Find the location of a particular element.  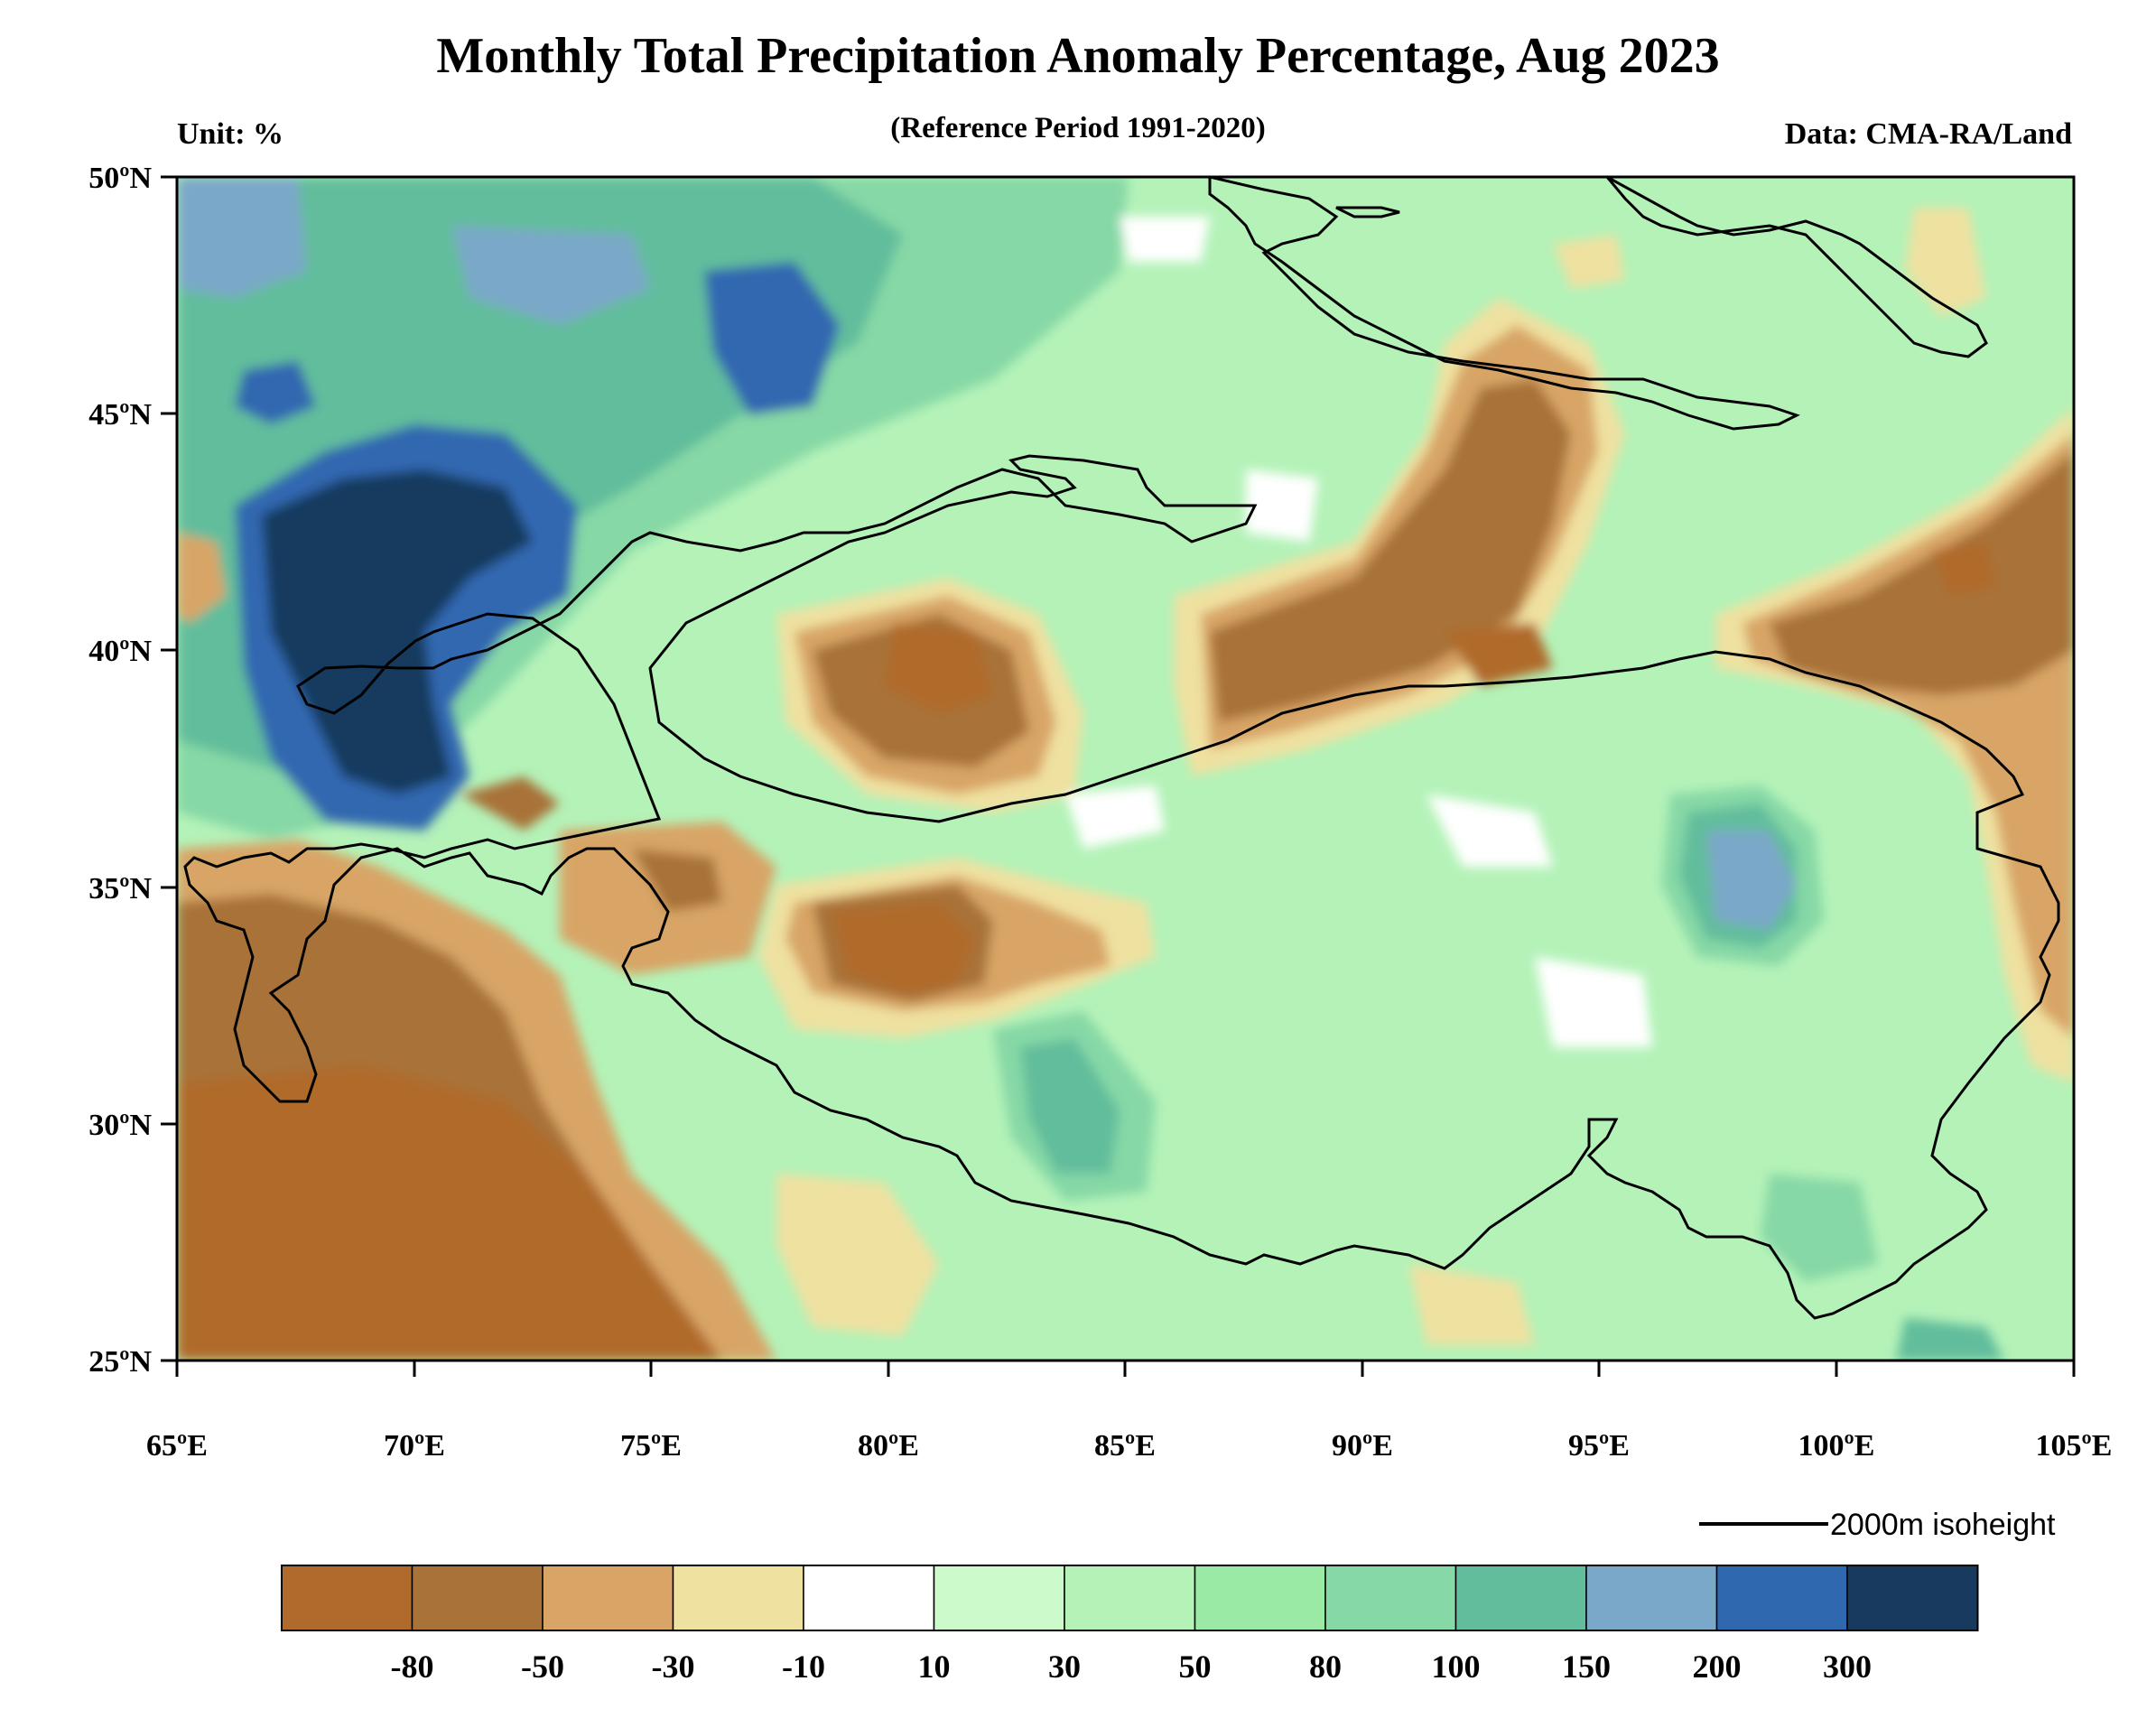

lat-label: 50ºN is located at coordinates (120, 178).